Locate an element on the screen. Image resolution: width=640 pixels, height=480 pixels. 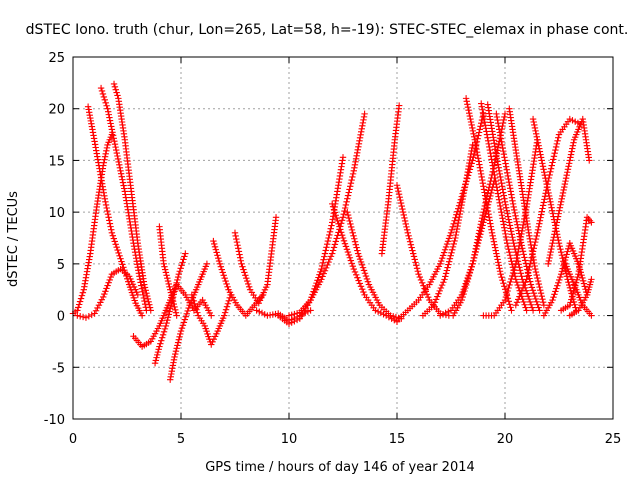
y-tick-label: -10 is located at coordinates (54, 420).